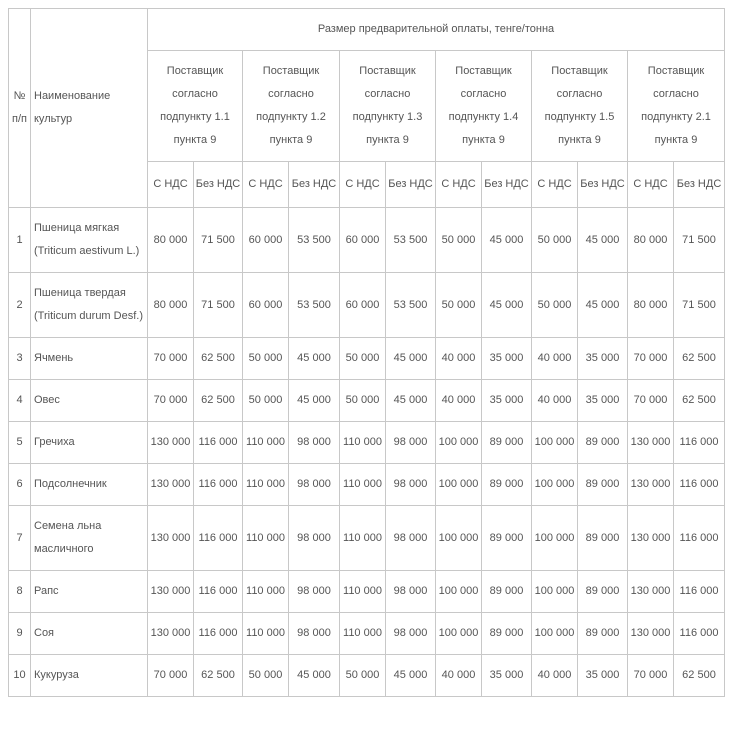 The width and height of the screenshot is (740, 744). What do you see at coordinates (19, 358) in the screenshot?
I see `row-number: 3` at bounding box center [19, 358].